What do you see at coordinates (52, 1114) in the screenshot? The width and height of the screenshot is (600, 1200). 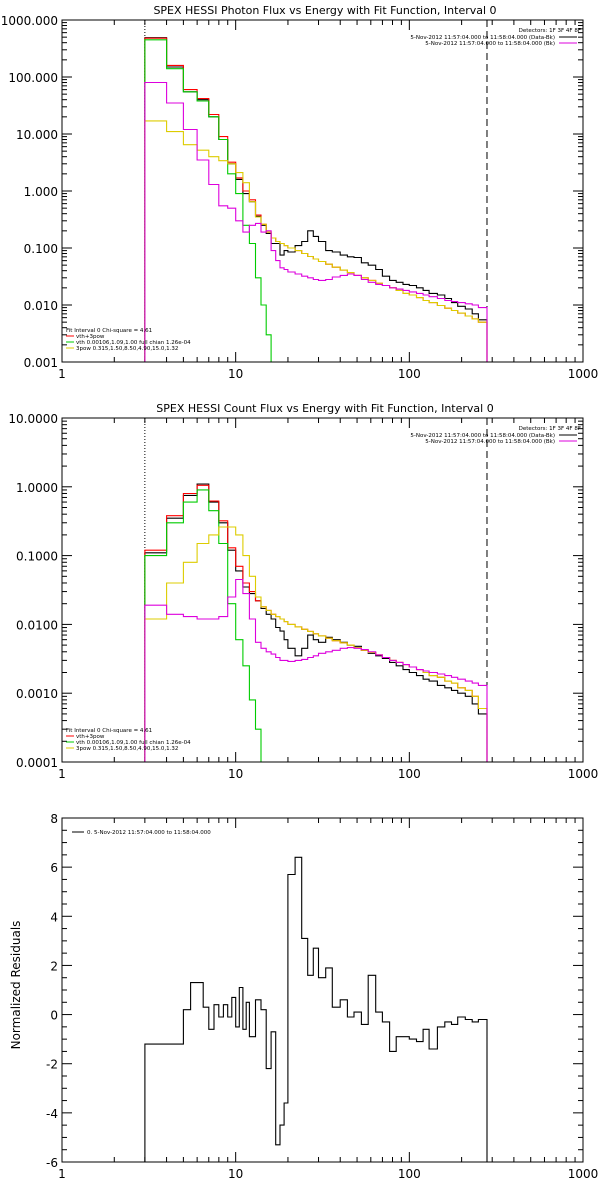 I see `y-tick-label: -4` at bounding box center [52, 1114].